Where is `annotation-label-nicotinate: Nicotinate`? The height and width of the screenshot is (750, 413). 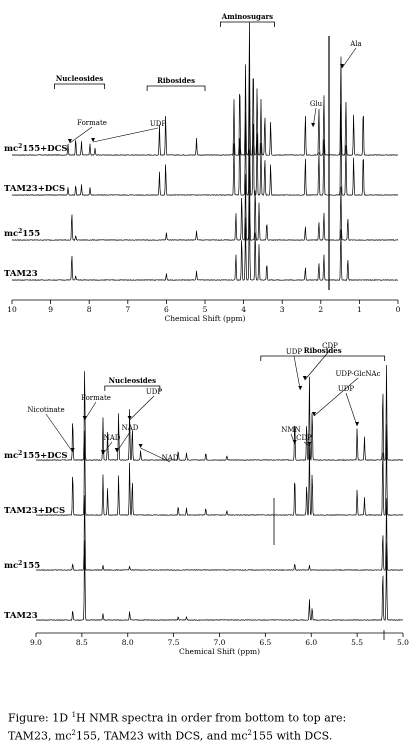
annotation-label-nicotinate: Nicotinate is located at coordinates (45, 410).